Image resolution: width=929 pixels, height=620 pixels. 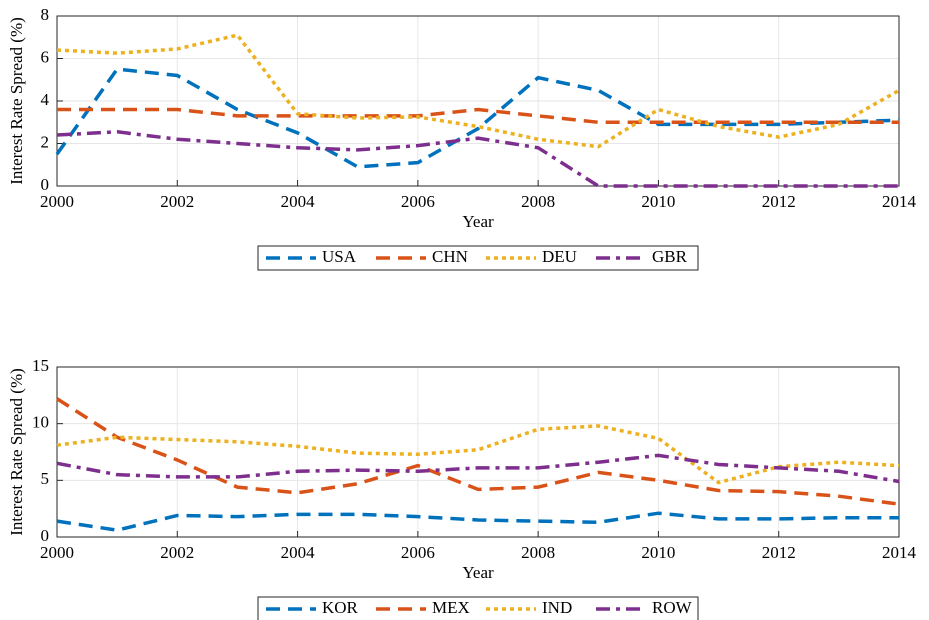 What do you see at coordinates (670, 256) in the screenshot?
I see `legend-label: GBR` at bounding box center [670, 256].